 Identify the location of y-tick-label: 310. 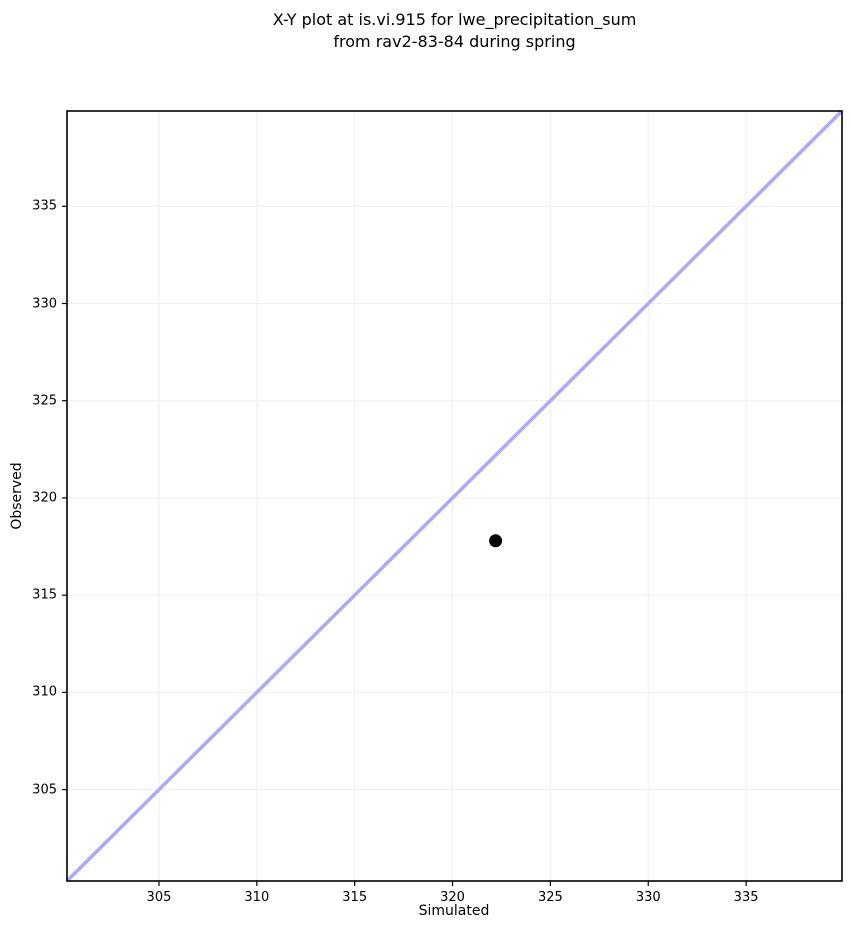
(44, 692).